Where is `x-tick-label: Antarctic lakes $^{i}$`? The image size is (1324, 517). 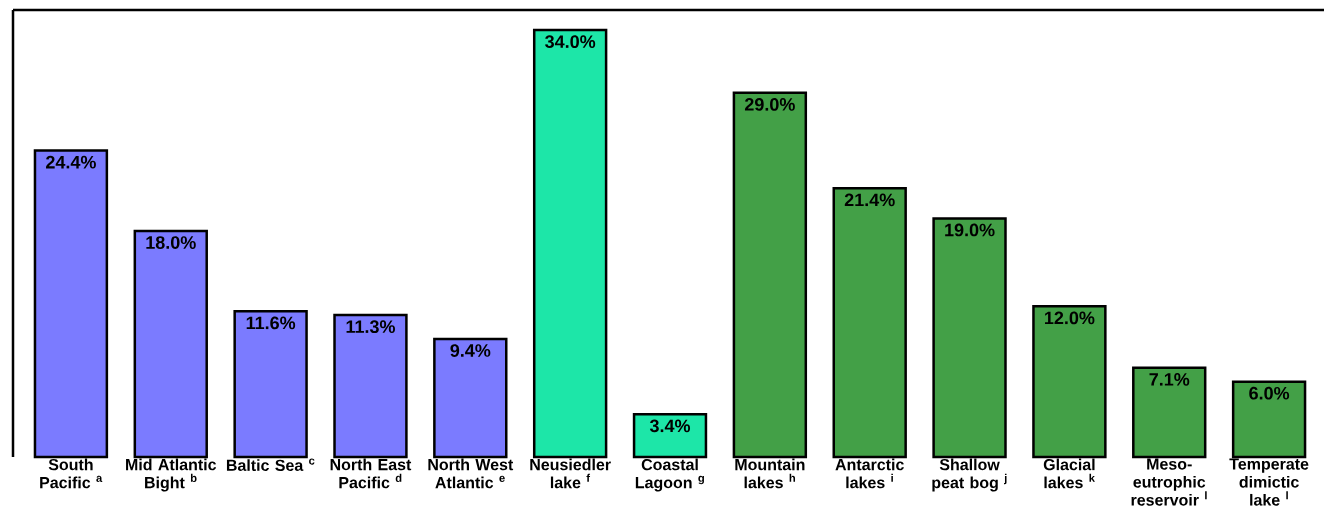
x-tick-label: Antarctic lakes $^{i}$ is located at coordinates (869, 473).